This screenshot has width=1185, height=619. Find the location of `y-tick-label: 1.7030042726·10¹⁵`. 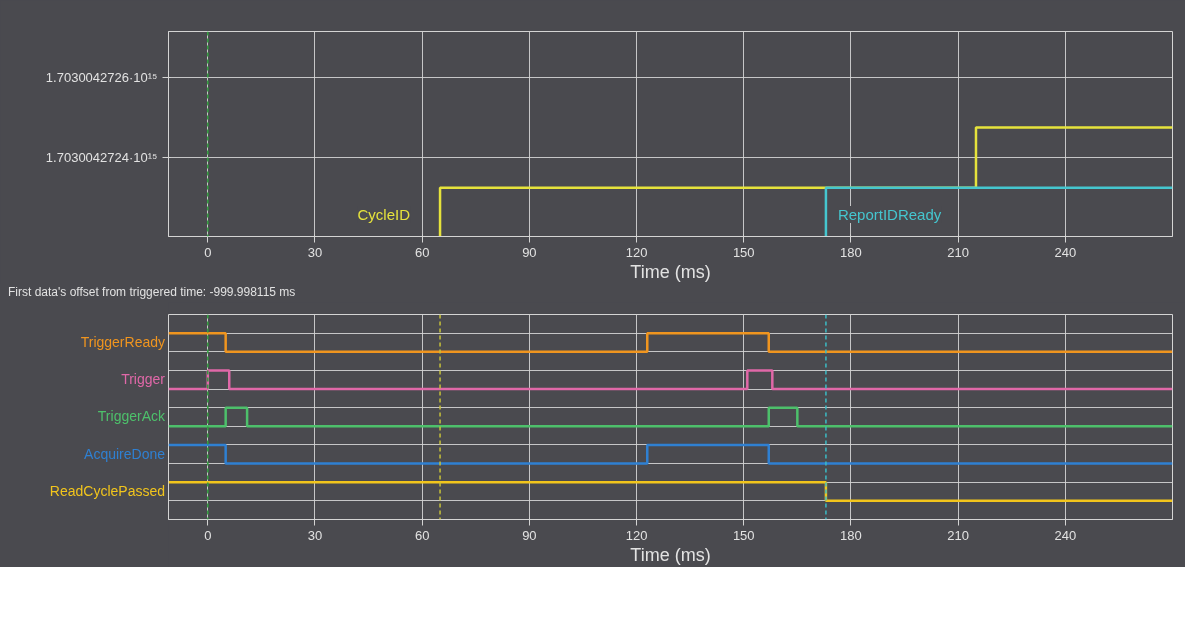

y-tick-label: 1.7030042726·10¹⁵ is located at coordinates (101, 78).